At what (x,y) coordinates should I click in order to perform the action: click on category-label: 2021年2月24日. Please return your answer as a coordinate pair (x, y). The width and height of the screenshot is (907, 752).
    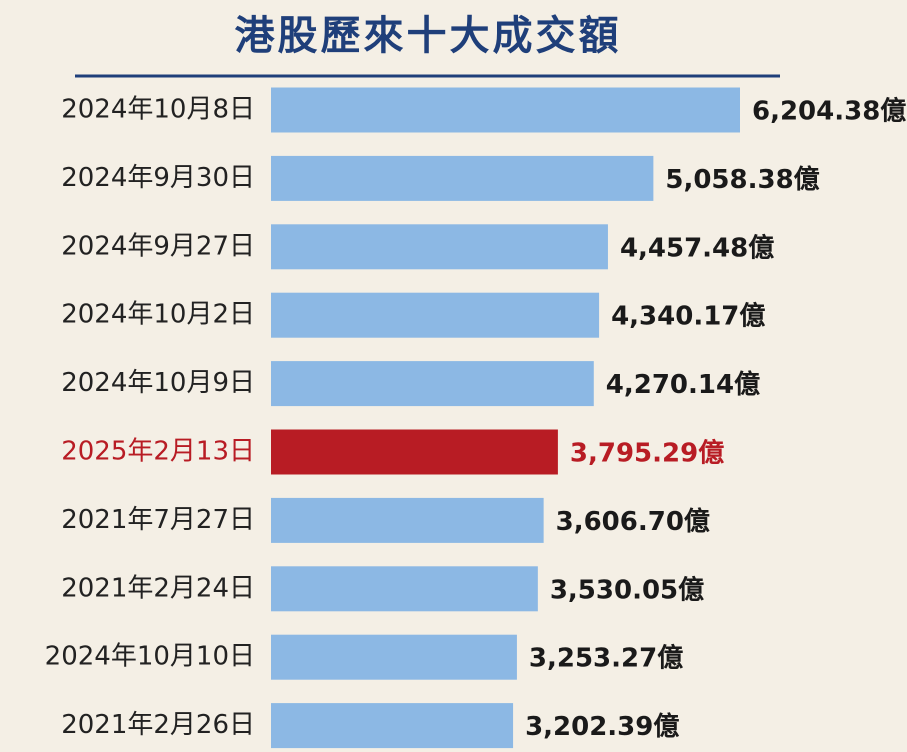
    Looking at the image, I should click on (158, 588).